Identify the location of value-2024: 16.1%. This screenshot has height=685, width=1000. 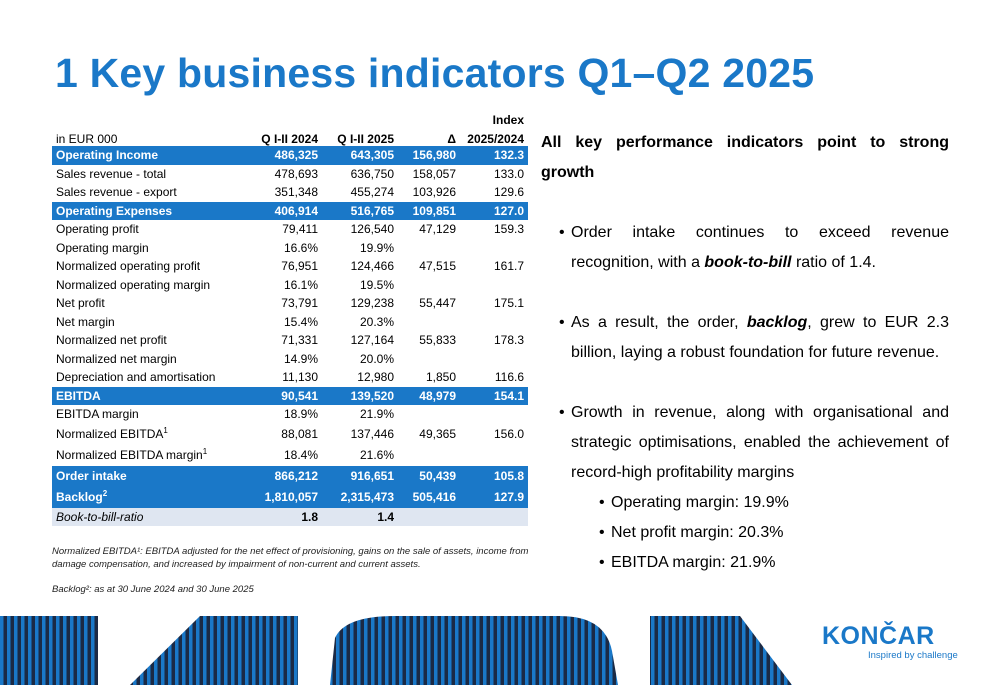
(300, 284).